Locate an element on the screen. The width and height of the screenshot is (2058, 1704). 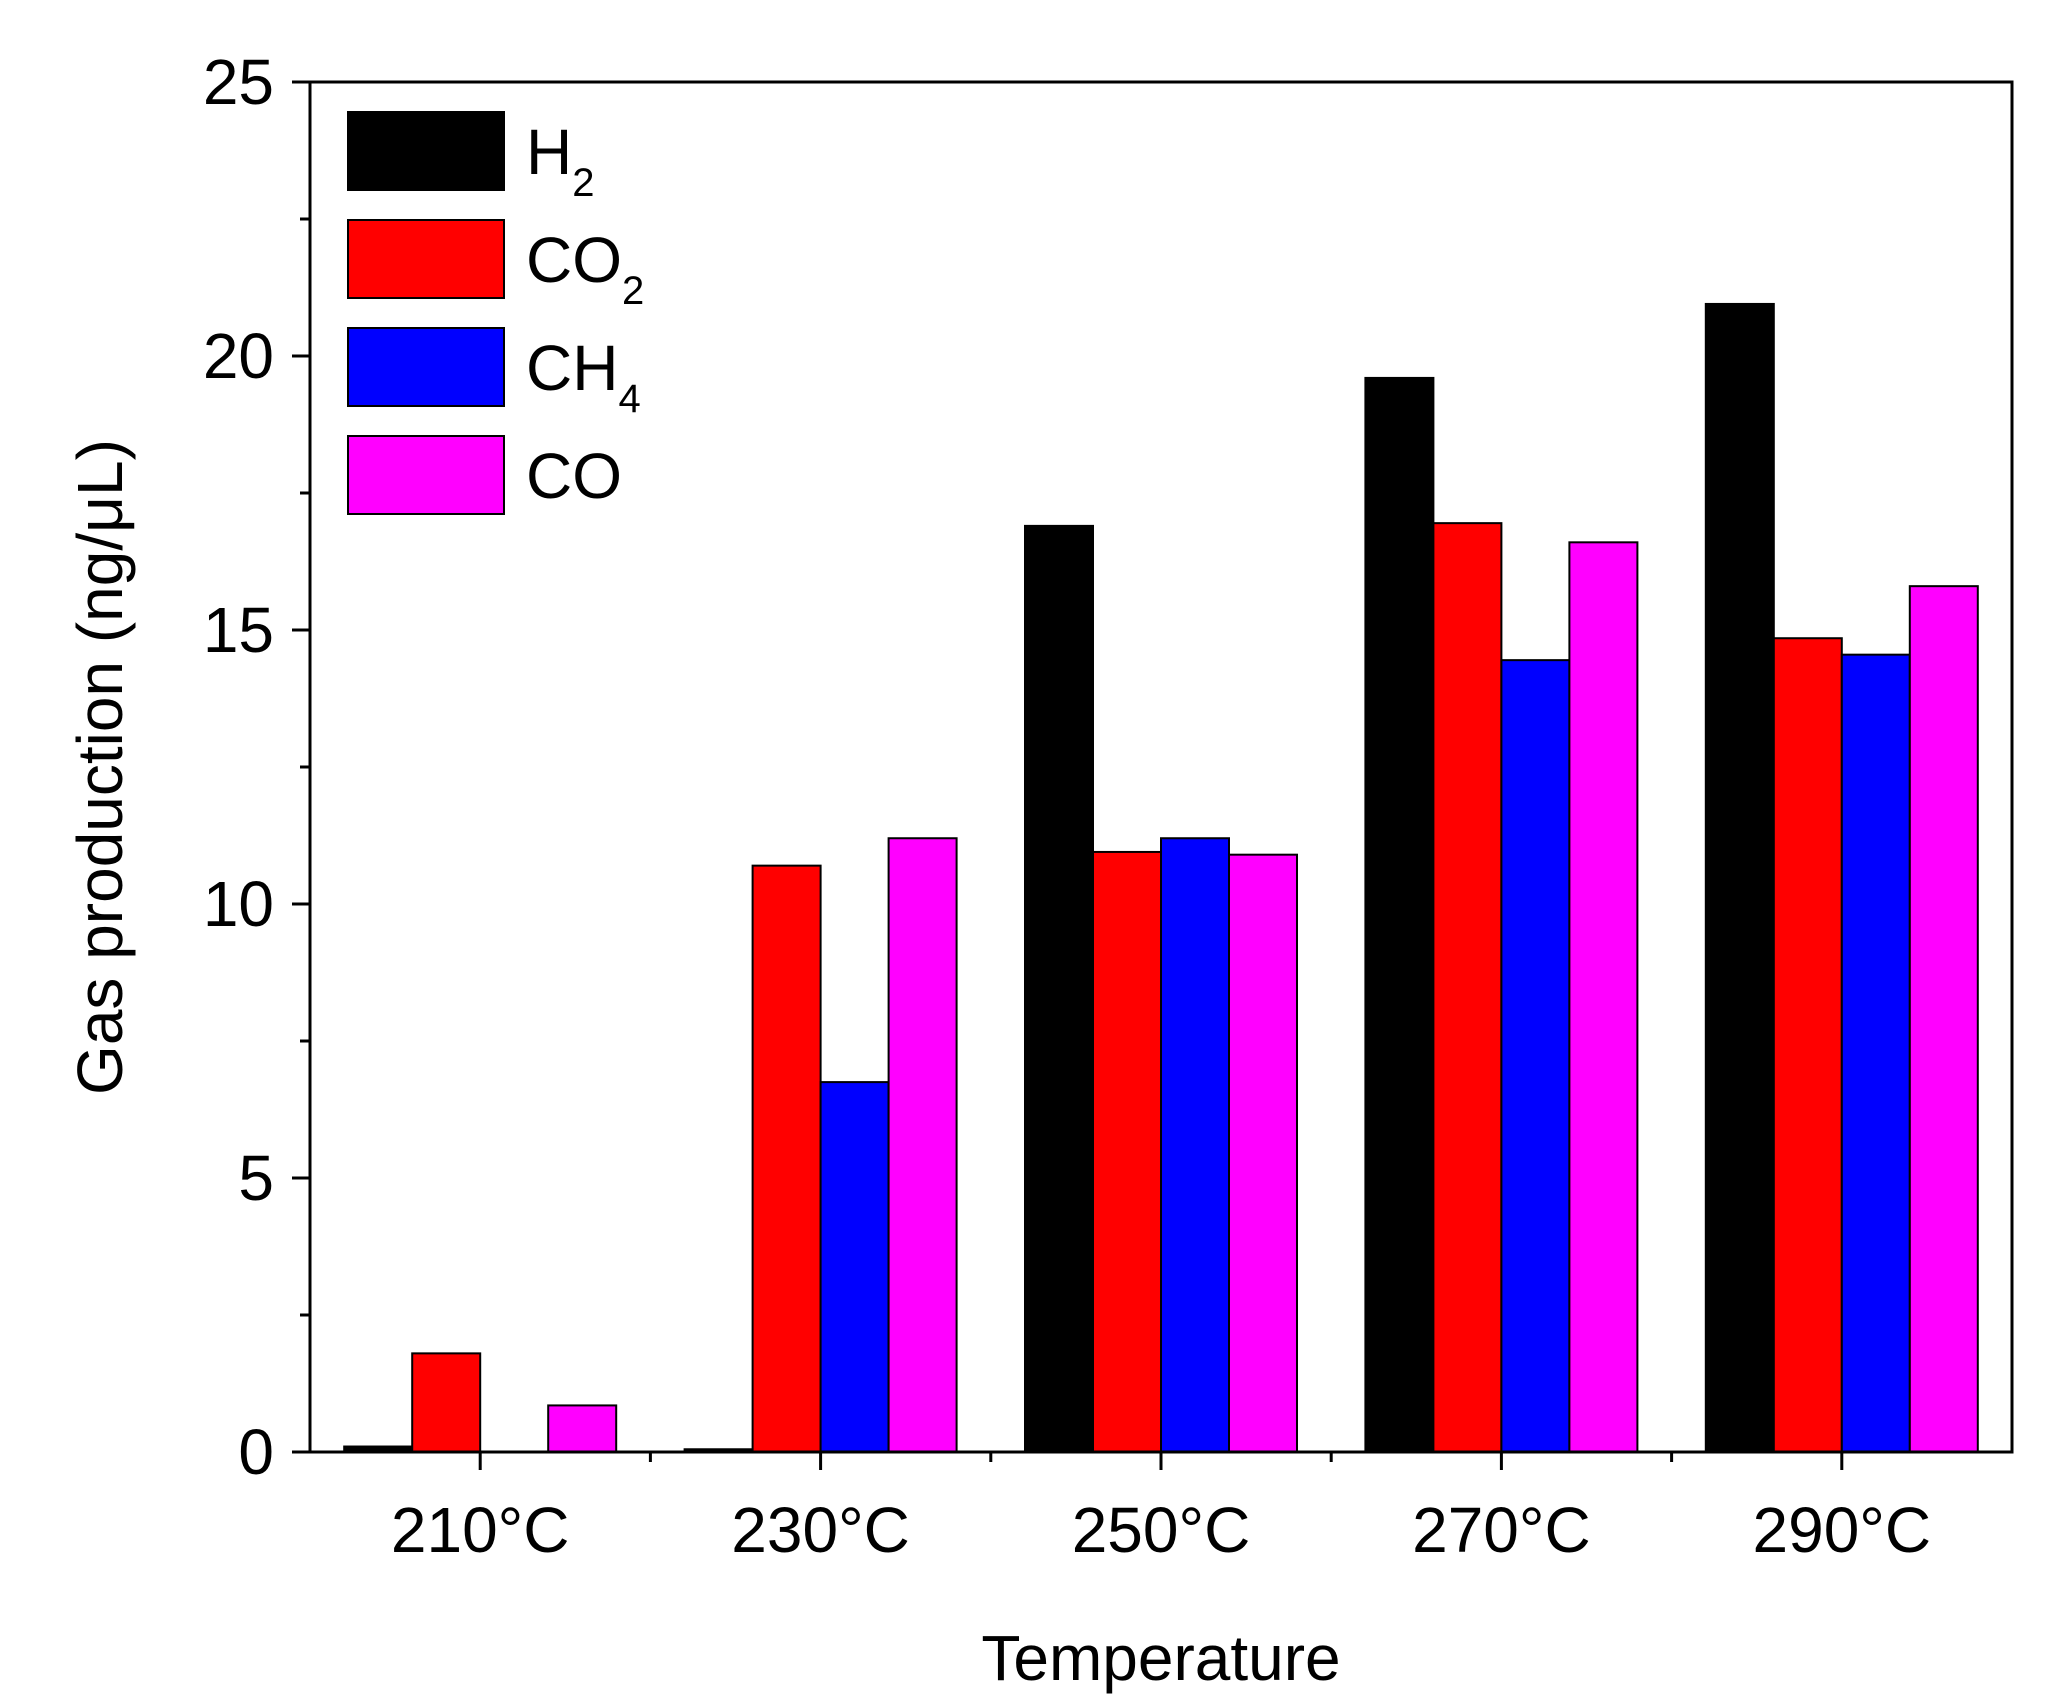
legend-swatch-co2 is located at coordinates (426, 259).